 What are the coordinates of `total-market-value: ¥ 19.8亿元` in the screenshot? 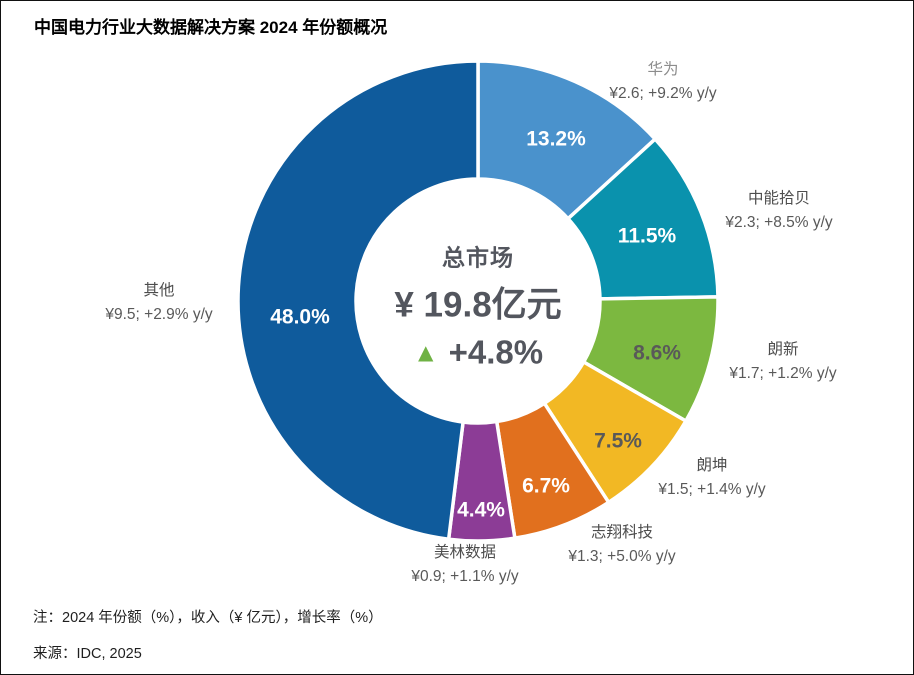 It's located at (478, 305).